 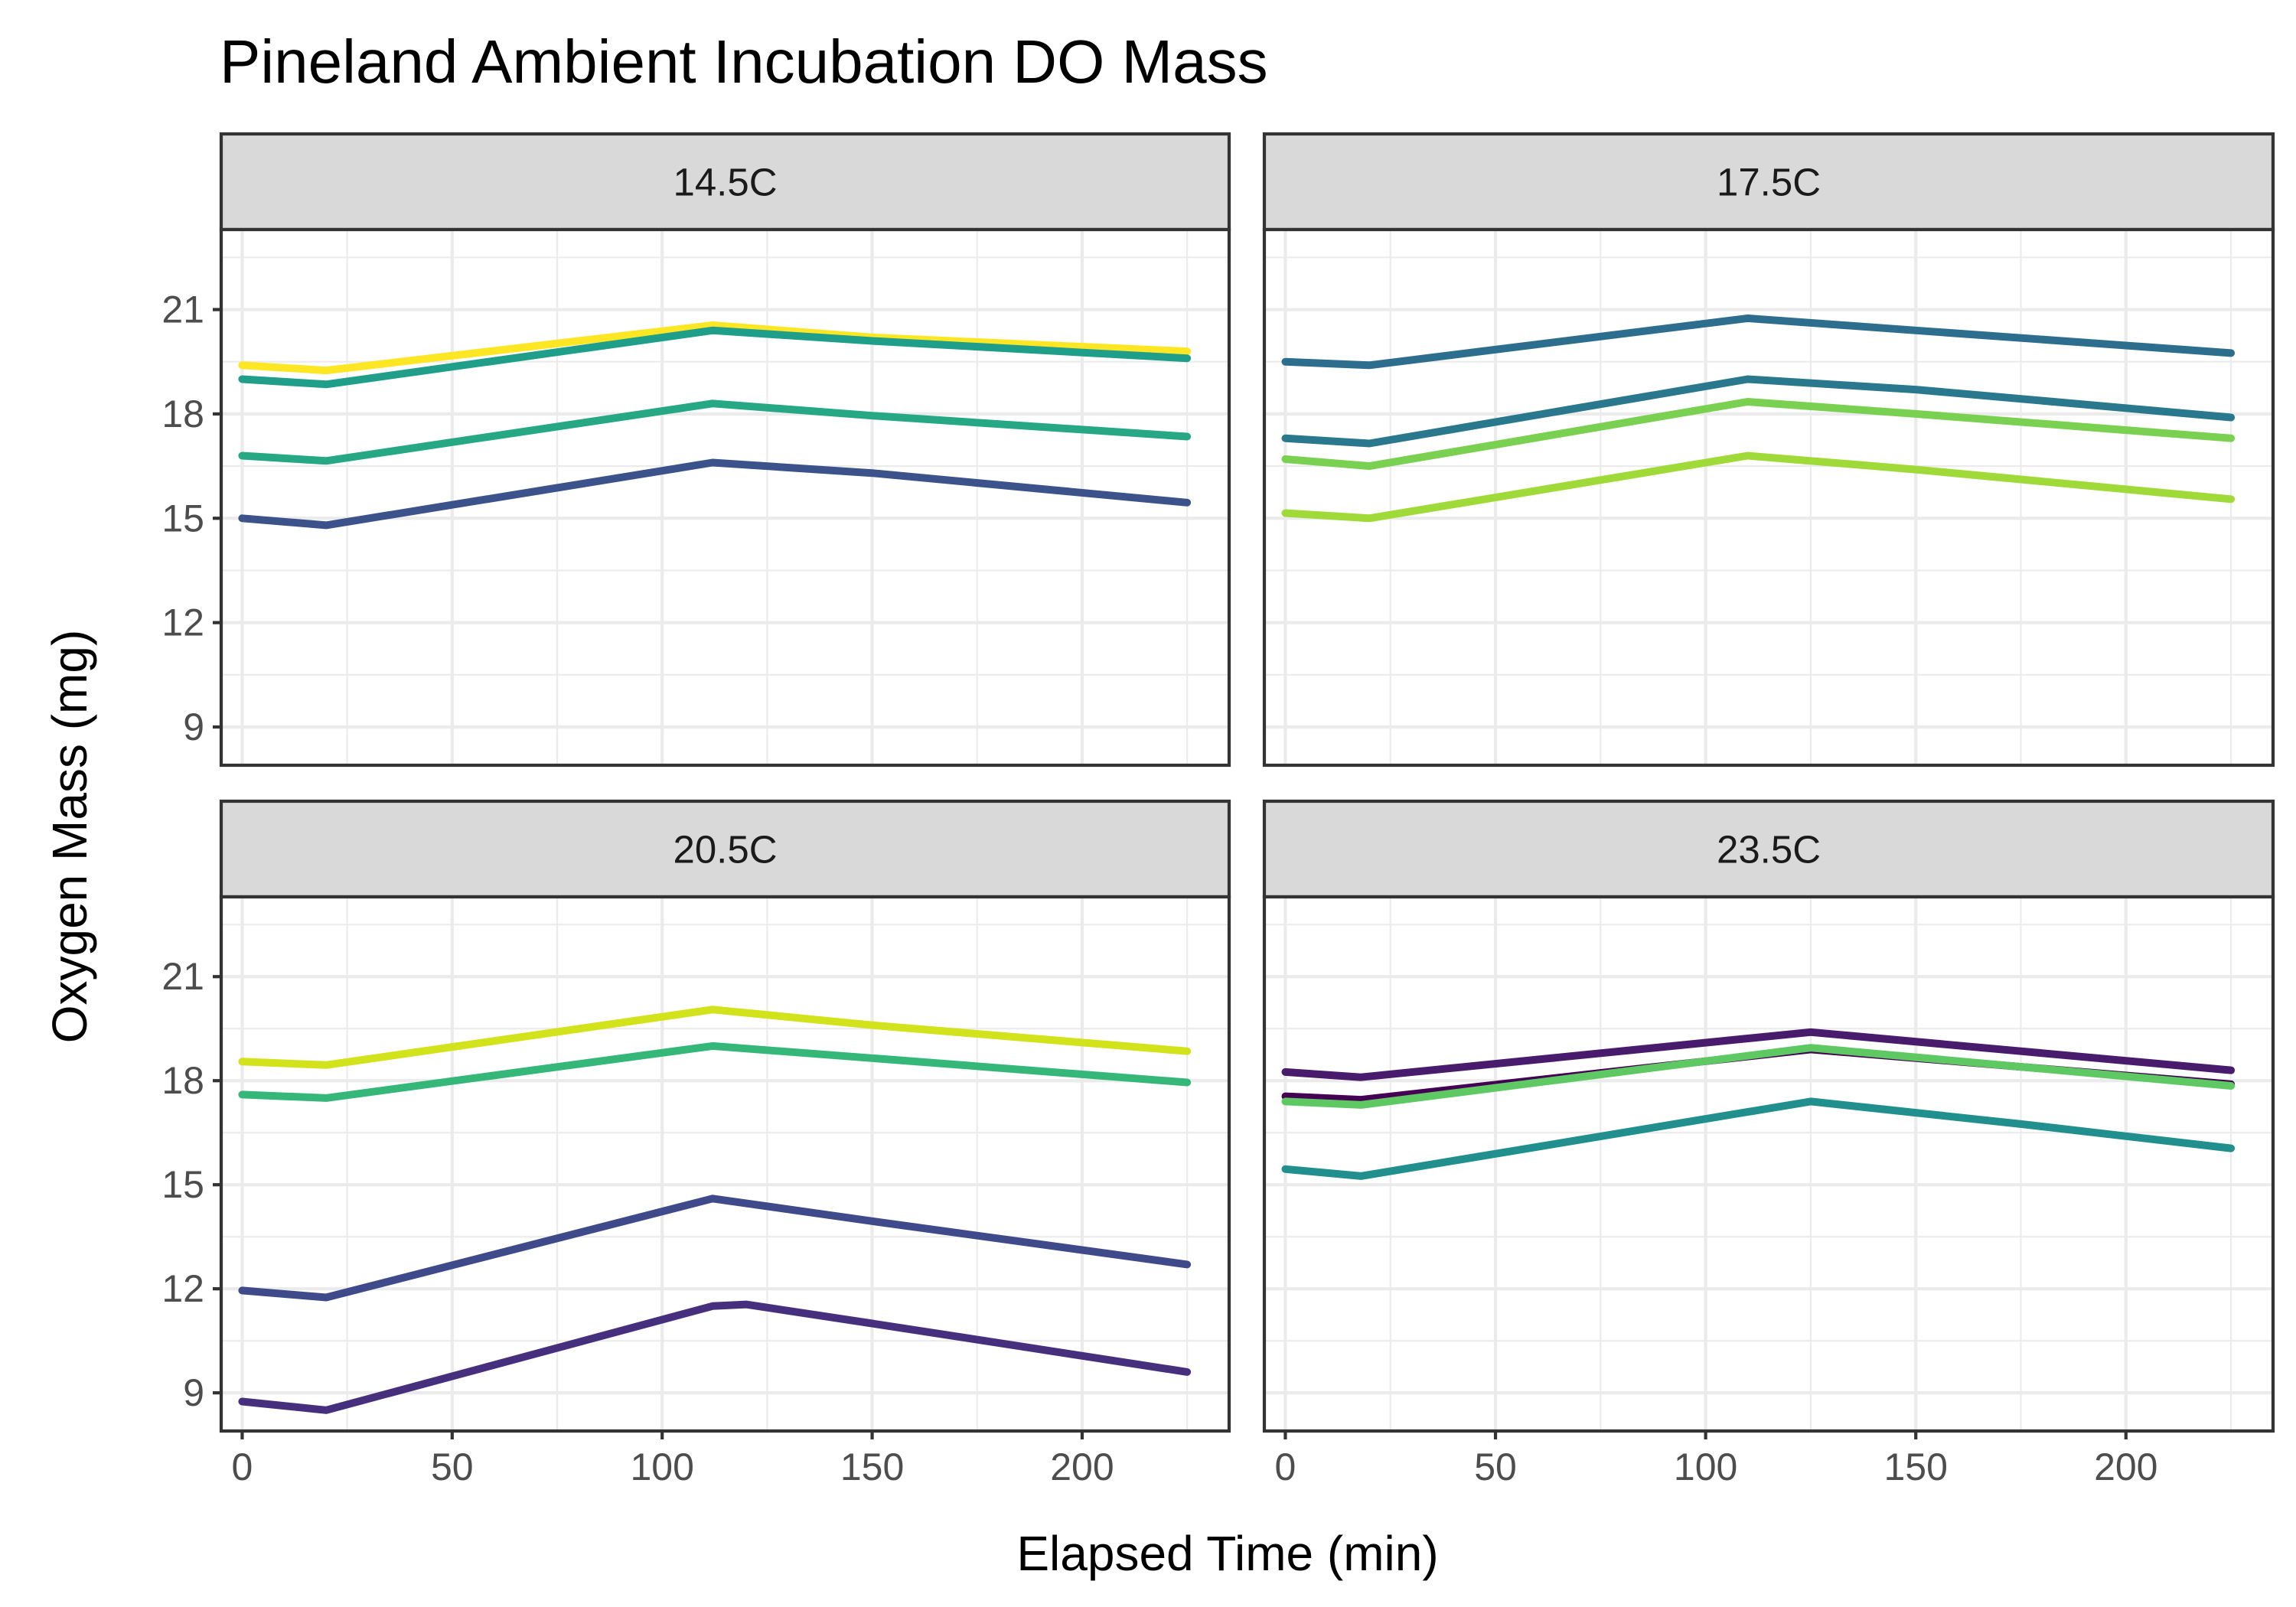 I want to click on strip-label: 23.5C, so click(x=1769, y=850).